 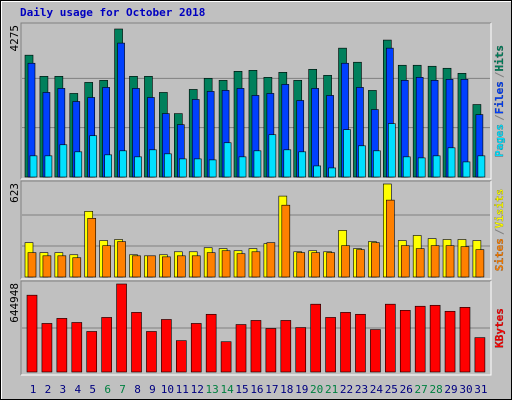 What do you see at coordinates (450, 389) in the screenshot?
I see `x-tick-label: 29` at bounding box center [450, 389].